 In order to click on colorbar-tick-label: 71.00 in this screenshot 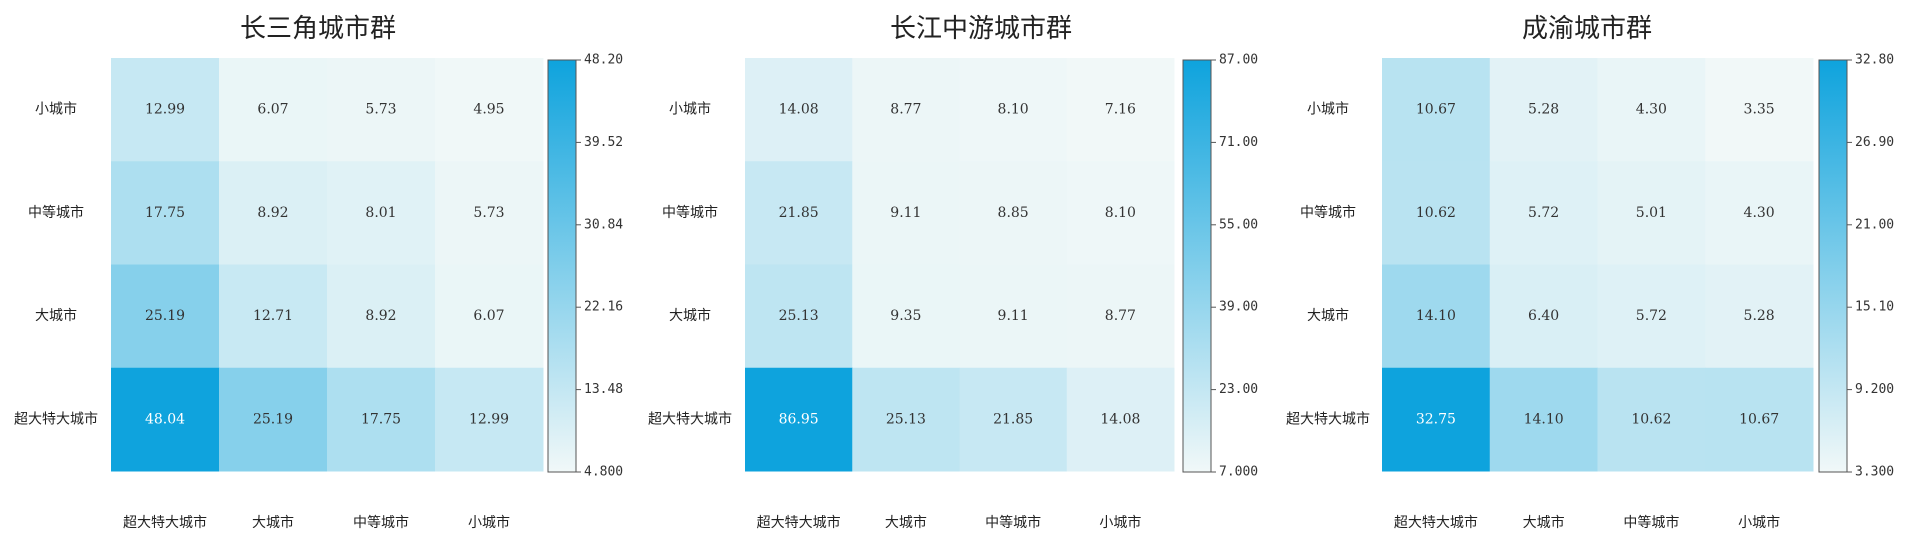, I will do `click(1238, 142)`.